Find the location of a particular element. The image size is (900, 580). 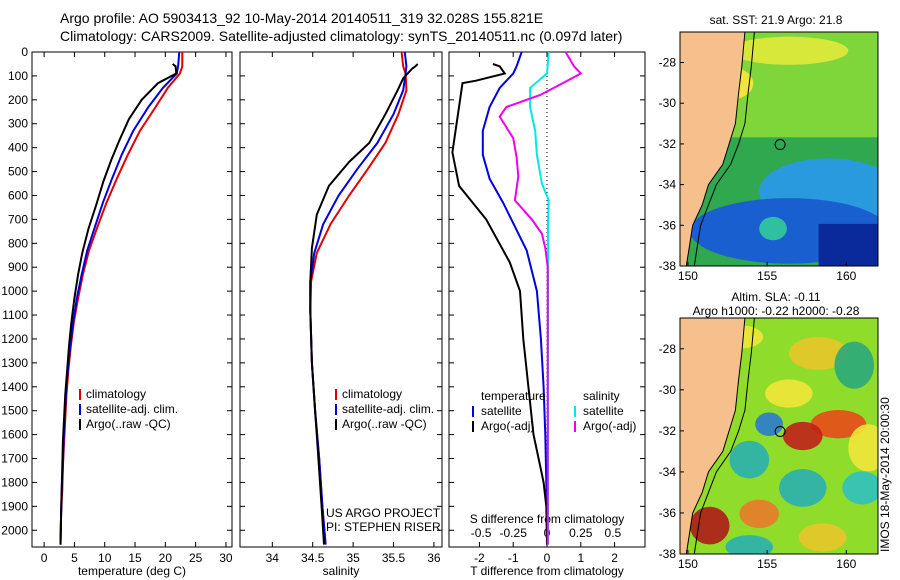

x-tick-label: 2 is located at coordinates (614, 558).